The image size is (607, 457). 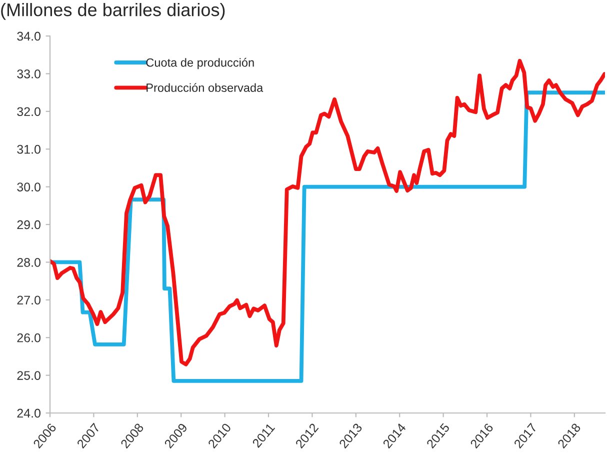 What do you see at coordinates (28, 111) in the screenshot?
I see `y-tick-label: 32.0` at bounding box center [28, 111].